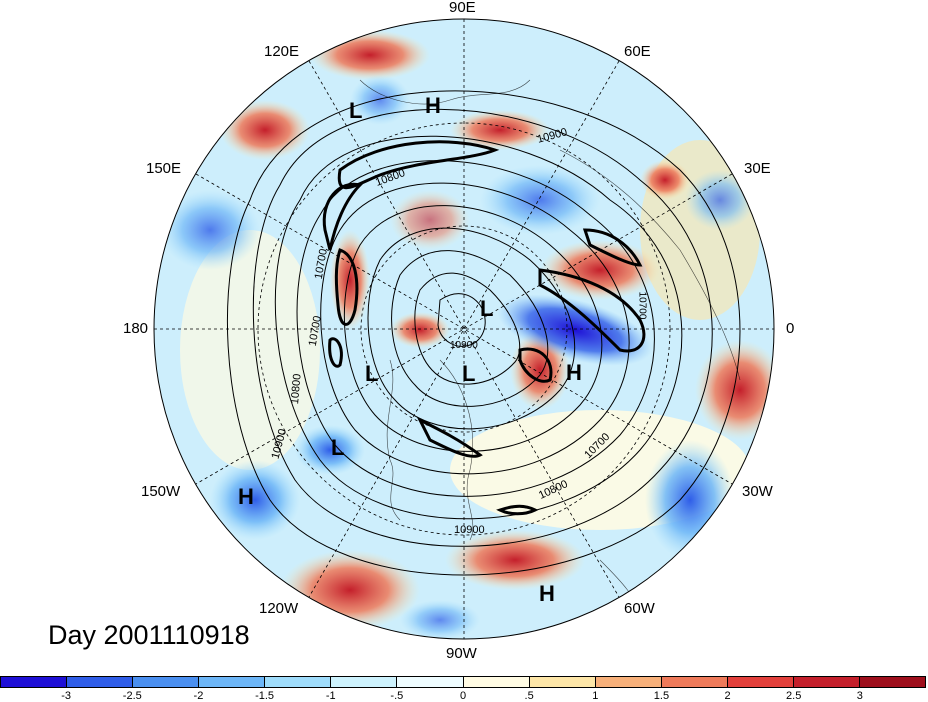 The width and height of the screenshot is (928, 702). I want to click on colorbar-tick-label: .5, so click(529, 696).